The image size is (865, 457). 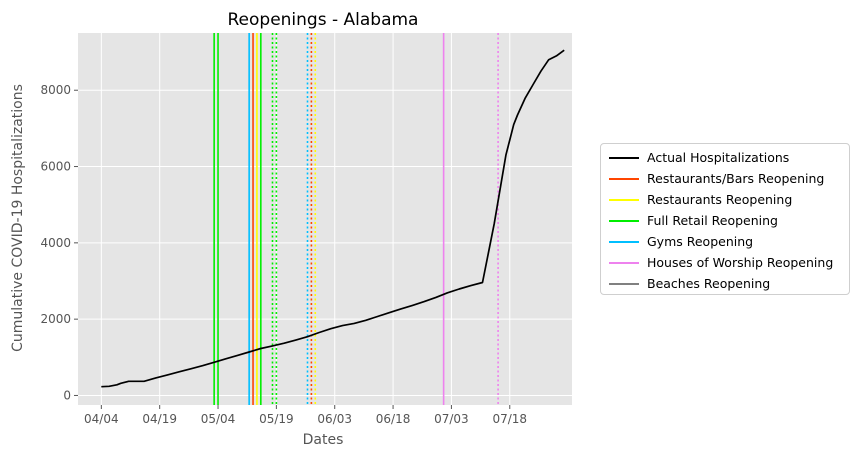 I want to click on legend-item: Full Retail Reopening, so click(x=725, y=220).